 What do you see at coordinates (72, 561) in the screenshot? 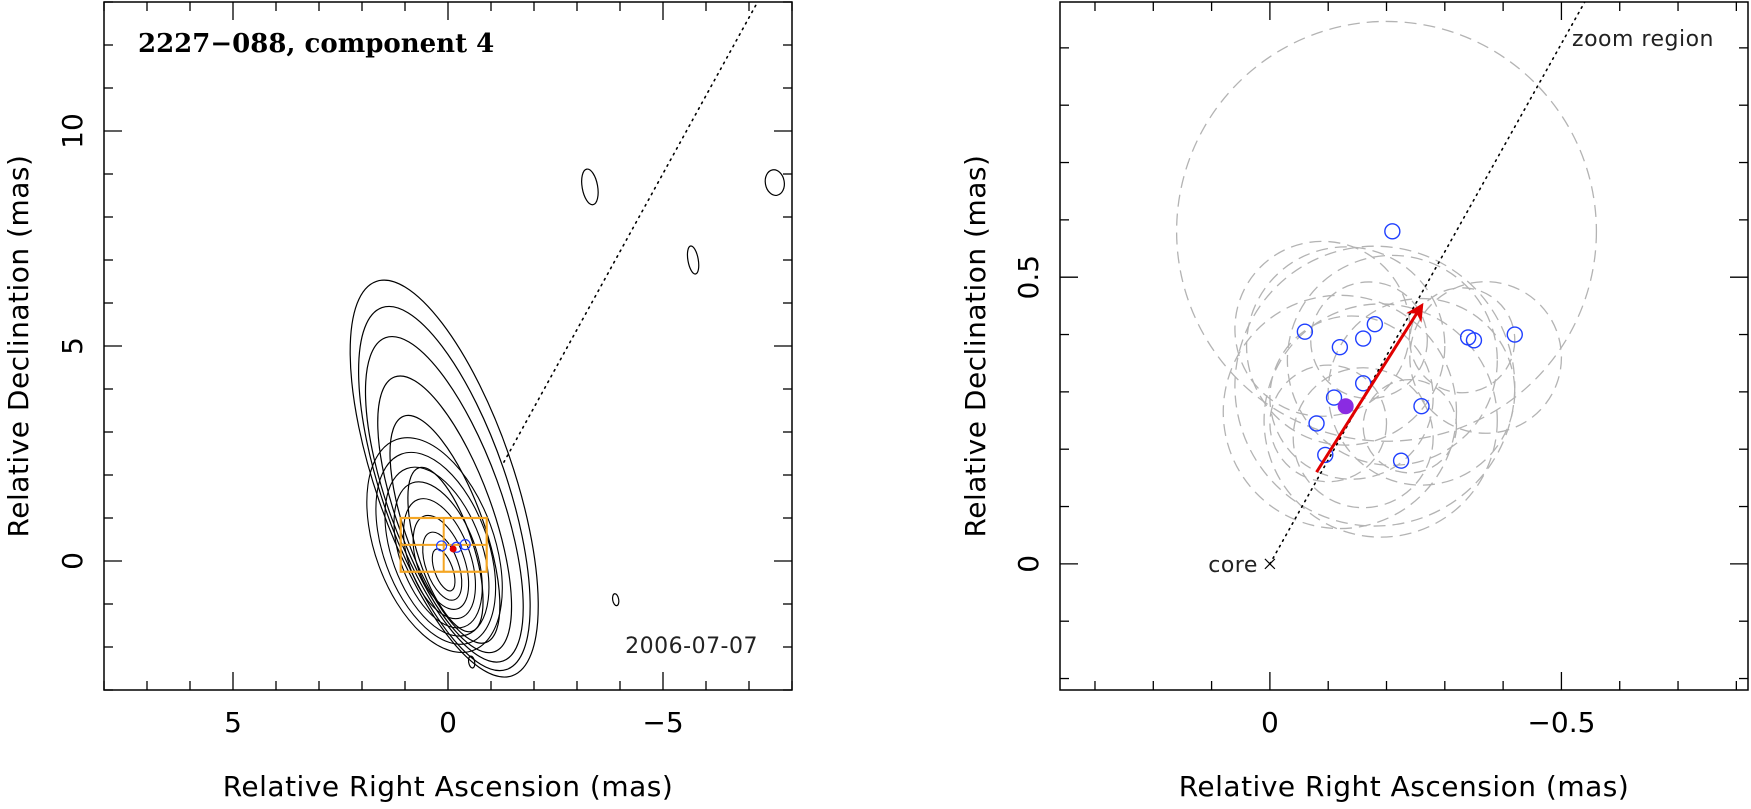
I see `left-y-tick-label: 0` at bounding box center [72, 561].